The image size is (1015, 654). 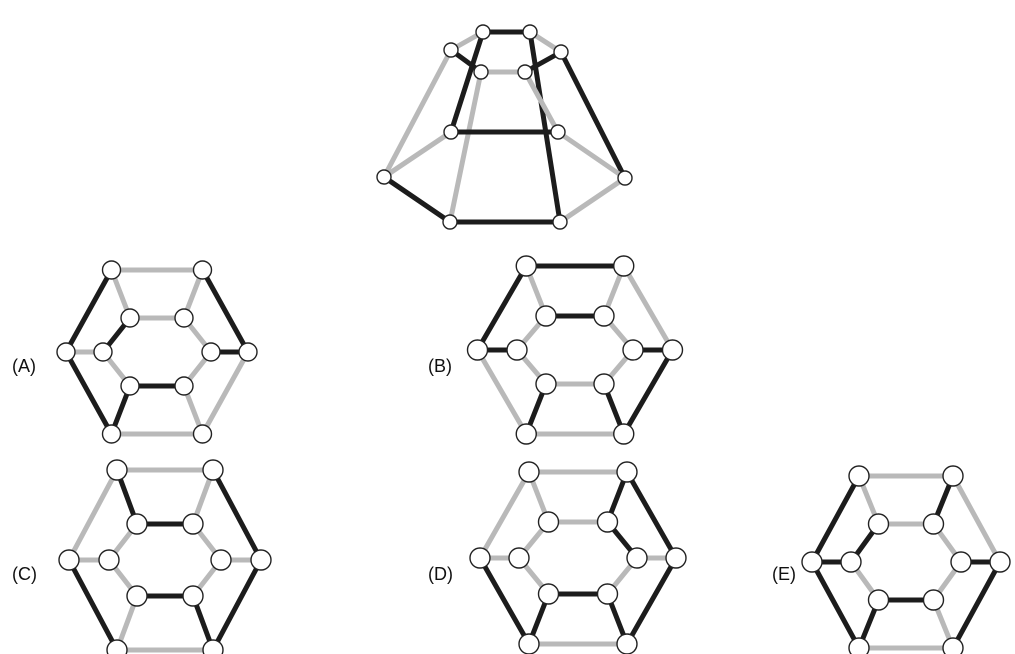 What do you see at coordinates (575, 350) in the screenshot?
I see `option-b-figure` at bounding box center [575, 350].